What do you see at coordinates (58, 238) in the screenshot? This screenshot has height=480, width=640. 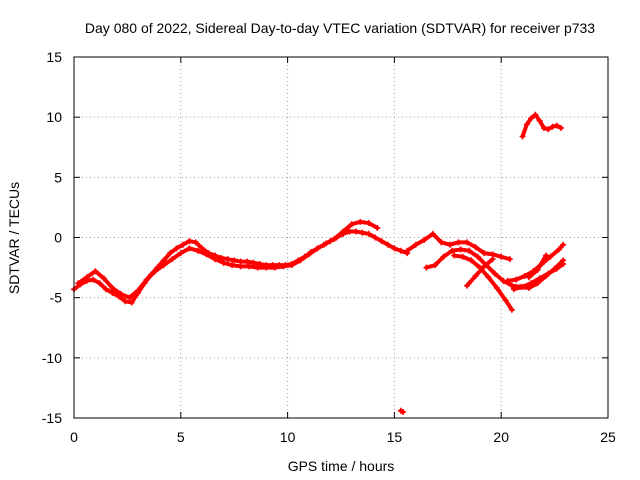 I see `y-tick-label: 0` at bounding box center [58, 238].